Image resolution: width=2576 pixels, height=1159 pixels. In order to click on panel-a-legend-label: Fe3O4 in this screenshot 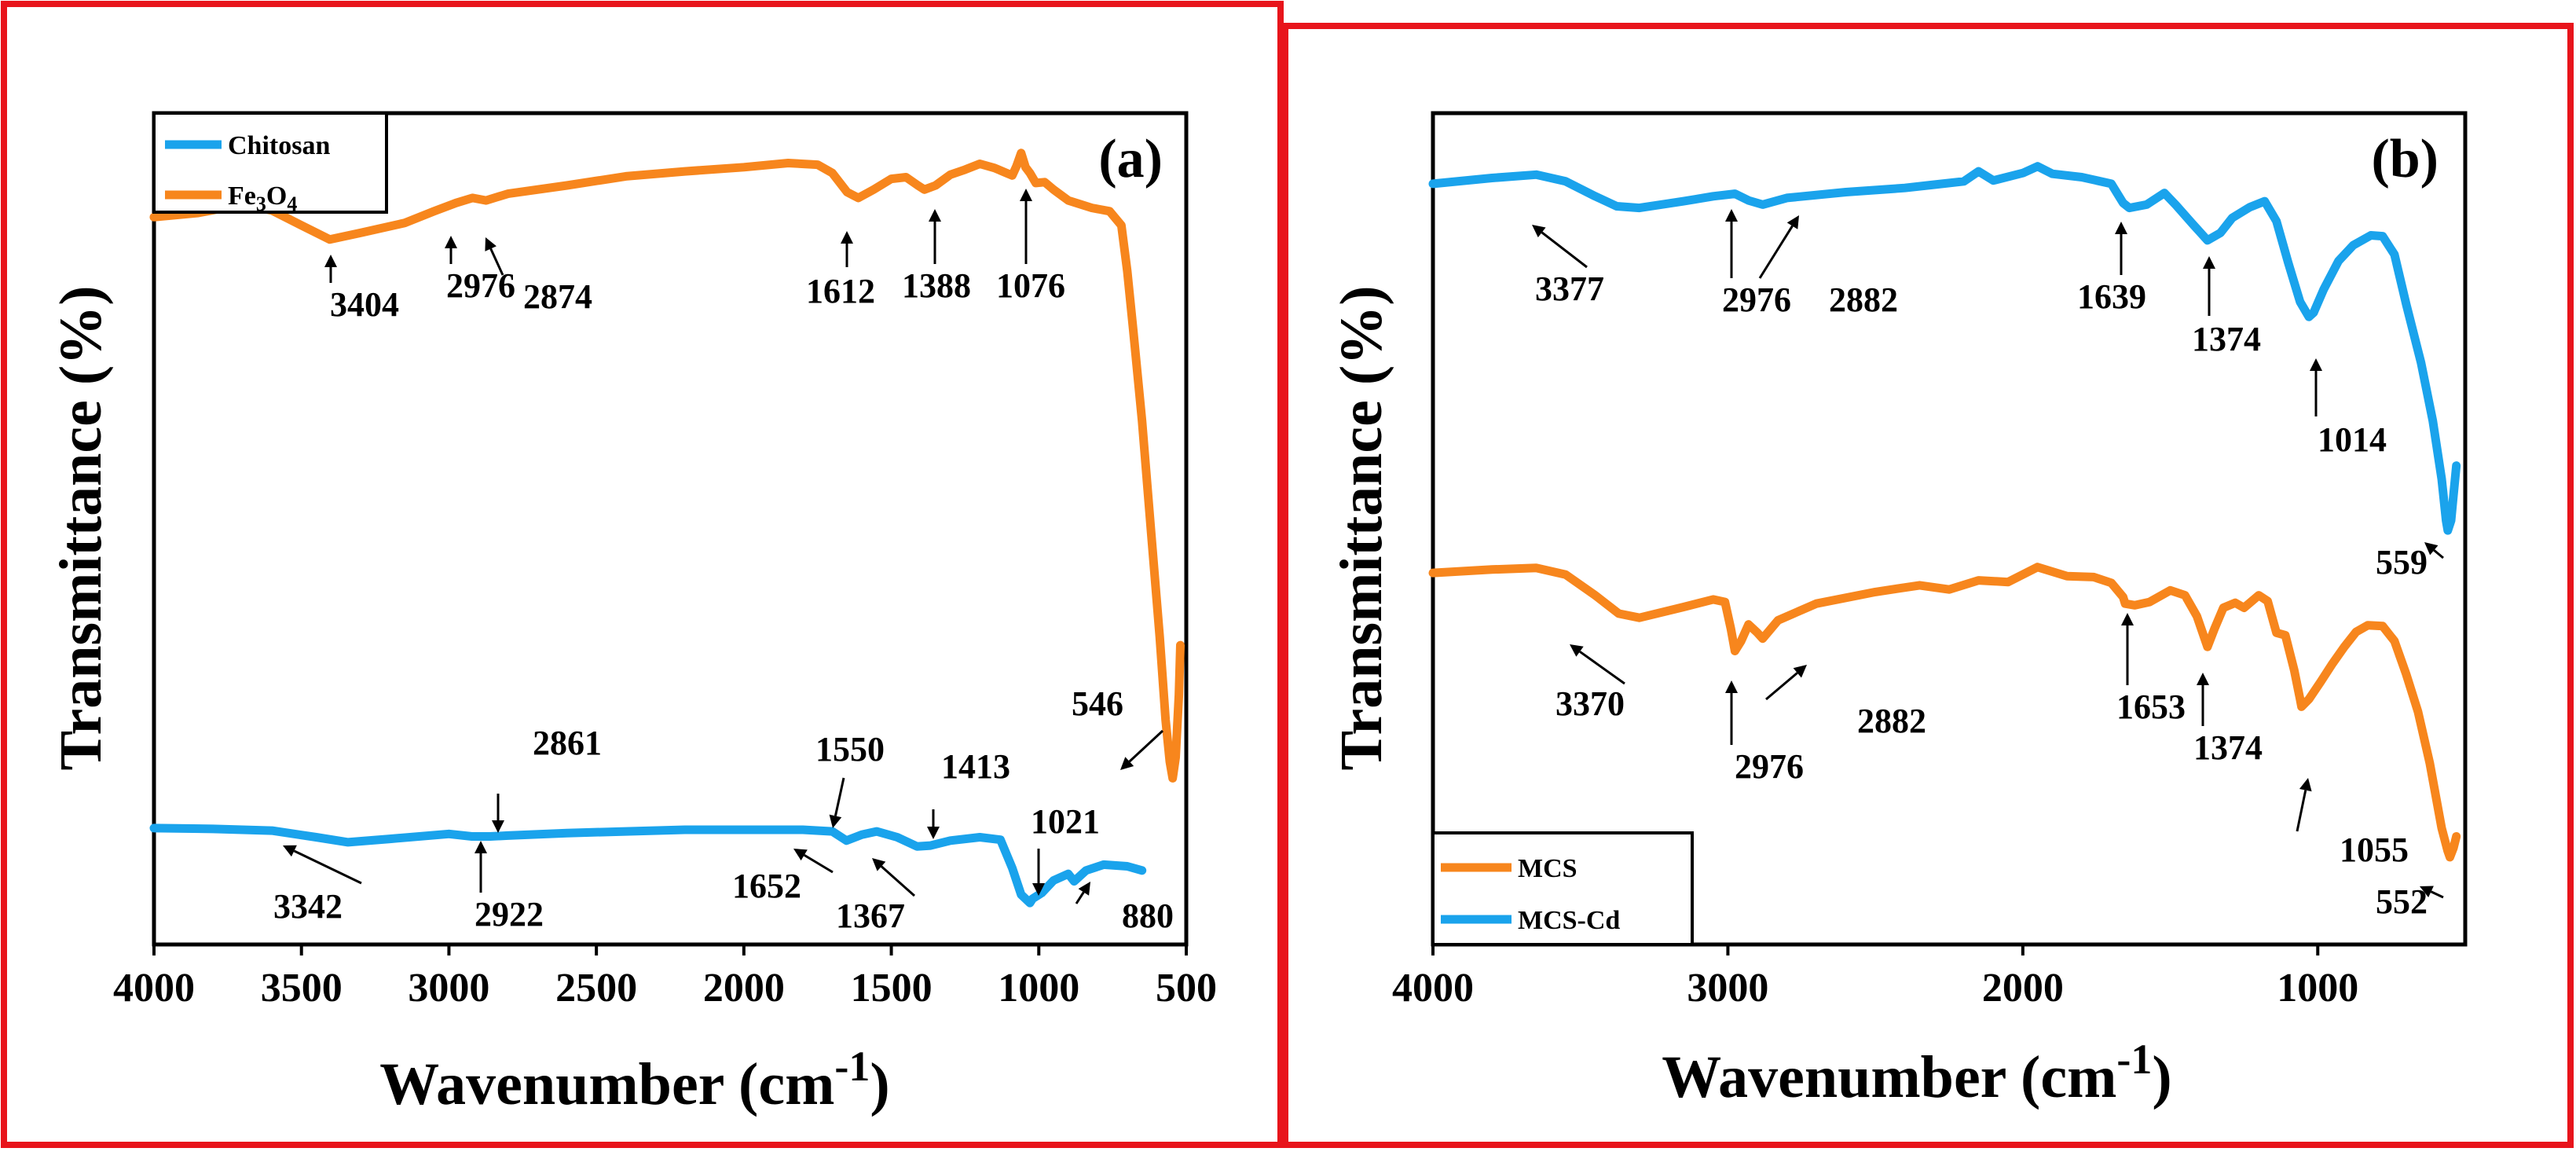, I will do `click(262, 198)`.